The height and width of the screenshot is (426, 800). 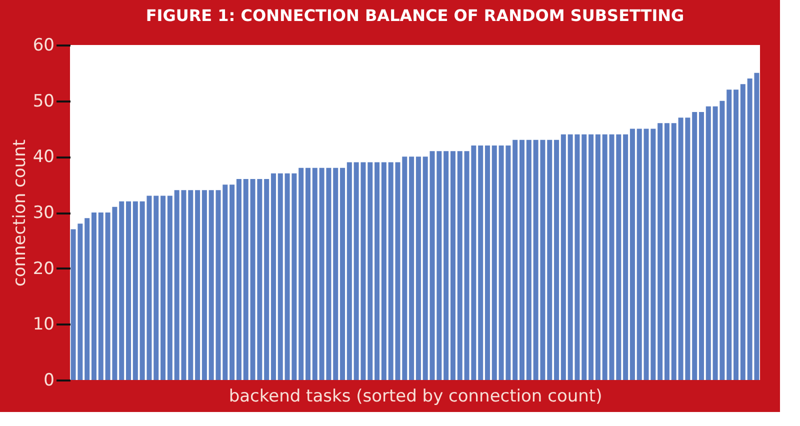 What do you see at coordinates (43, 157) in the screenshot?
I see `y-tick-label: 40` at bounding box center [43, 157].